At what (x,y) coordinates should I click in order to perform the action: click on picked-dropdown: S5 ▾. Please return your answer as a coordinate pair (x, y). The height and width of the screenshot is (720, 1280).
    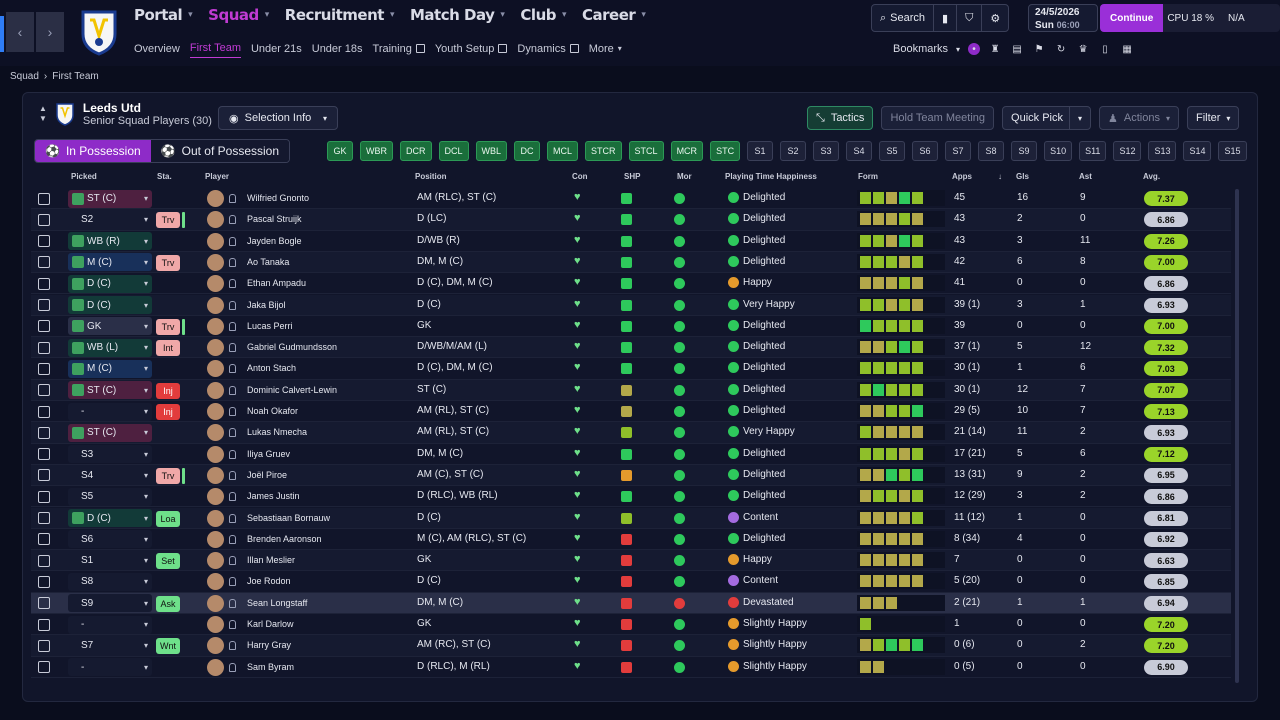
    Looking at the image, I should click on (110, 496).